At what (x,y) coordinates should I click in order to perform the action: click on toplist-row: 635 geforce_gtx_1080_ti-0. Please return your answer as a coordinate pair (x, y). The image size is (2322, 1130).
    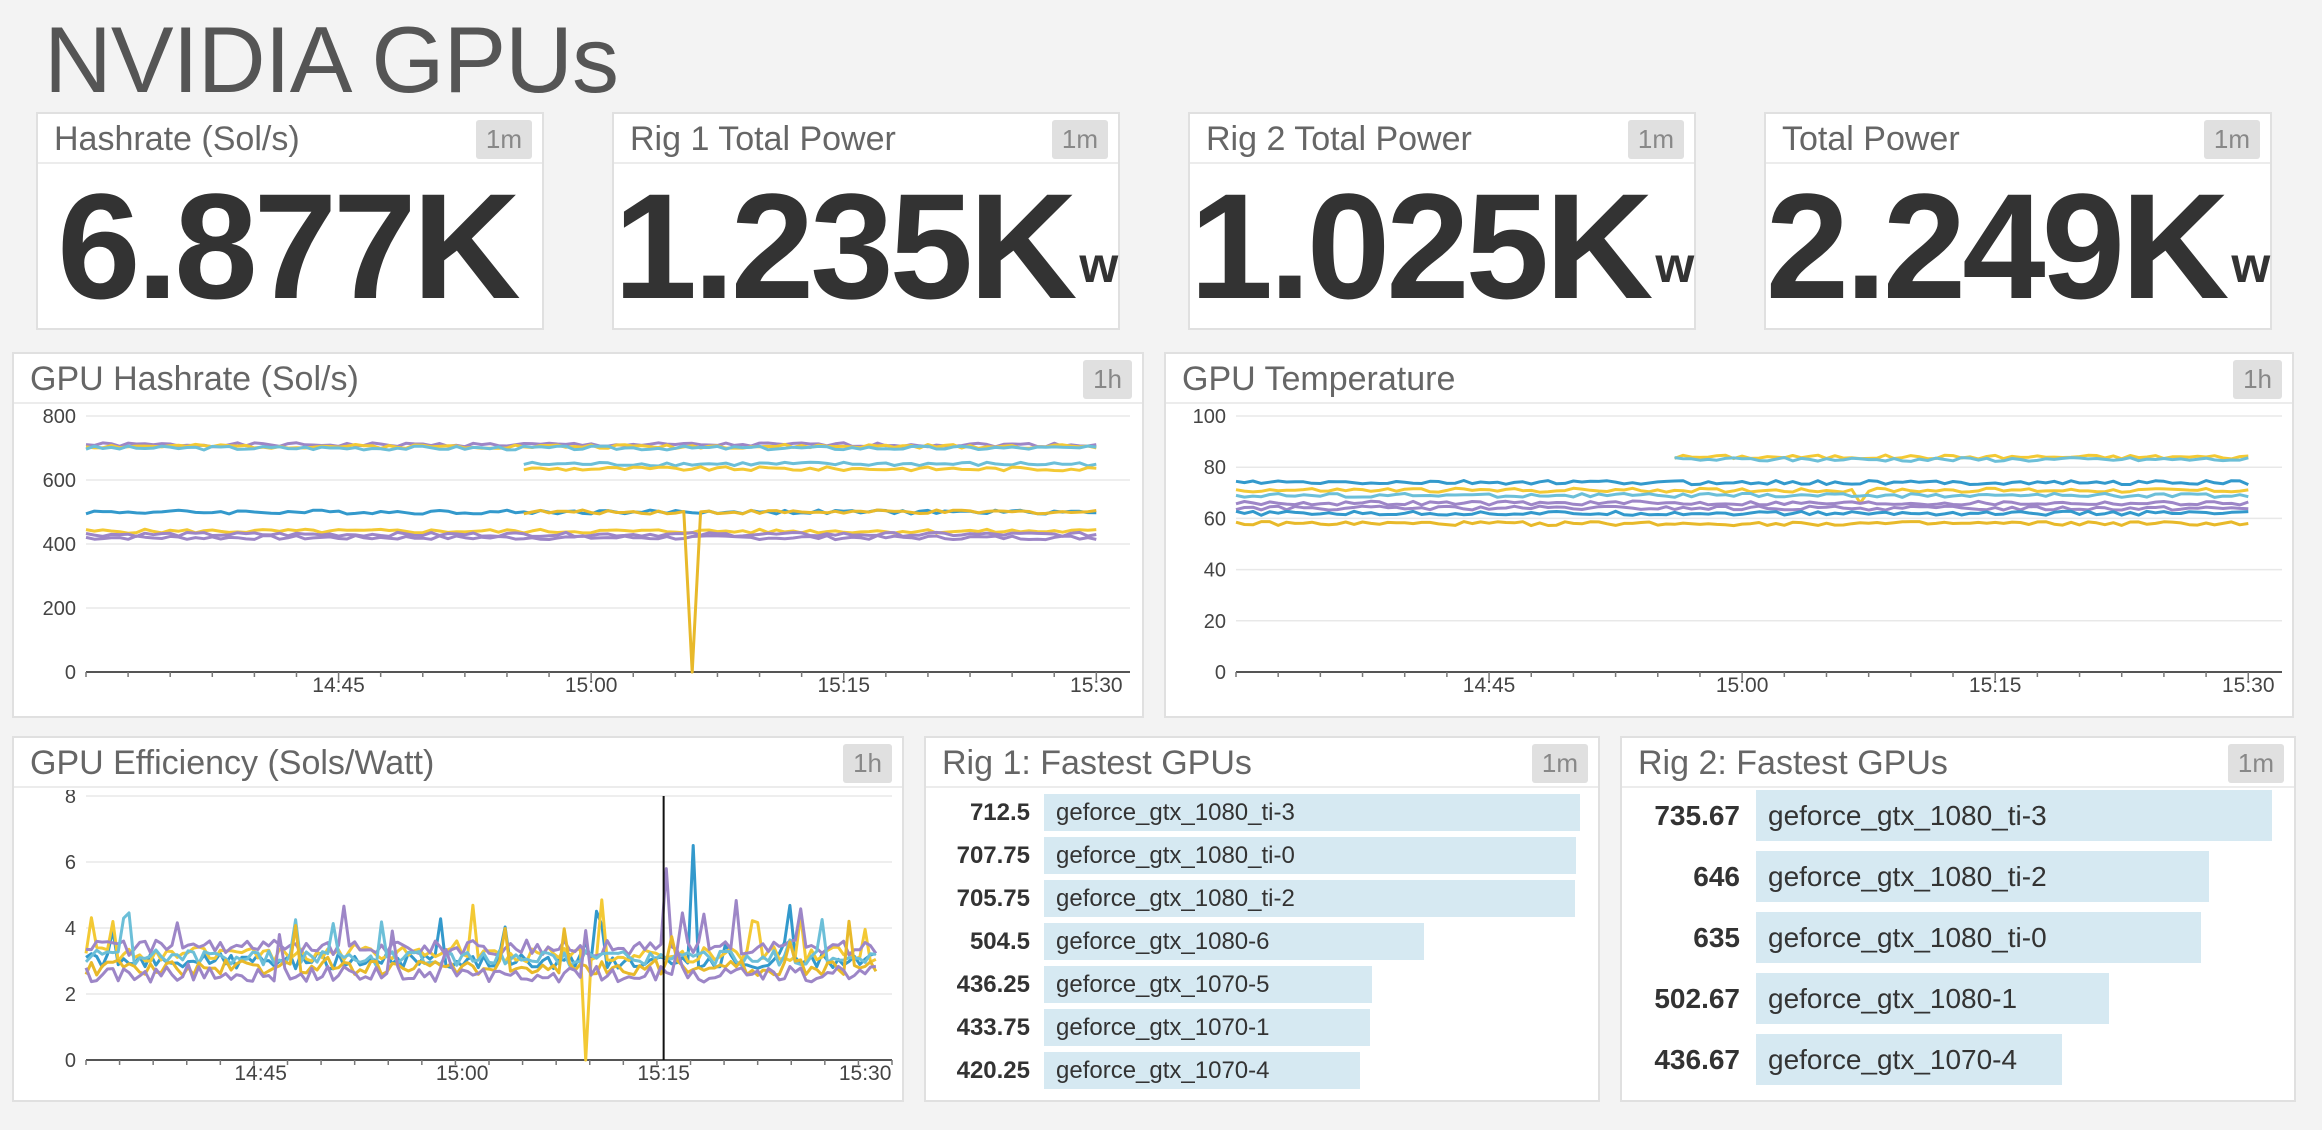
    Looking at the image, I should click on (1958, 937).